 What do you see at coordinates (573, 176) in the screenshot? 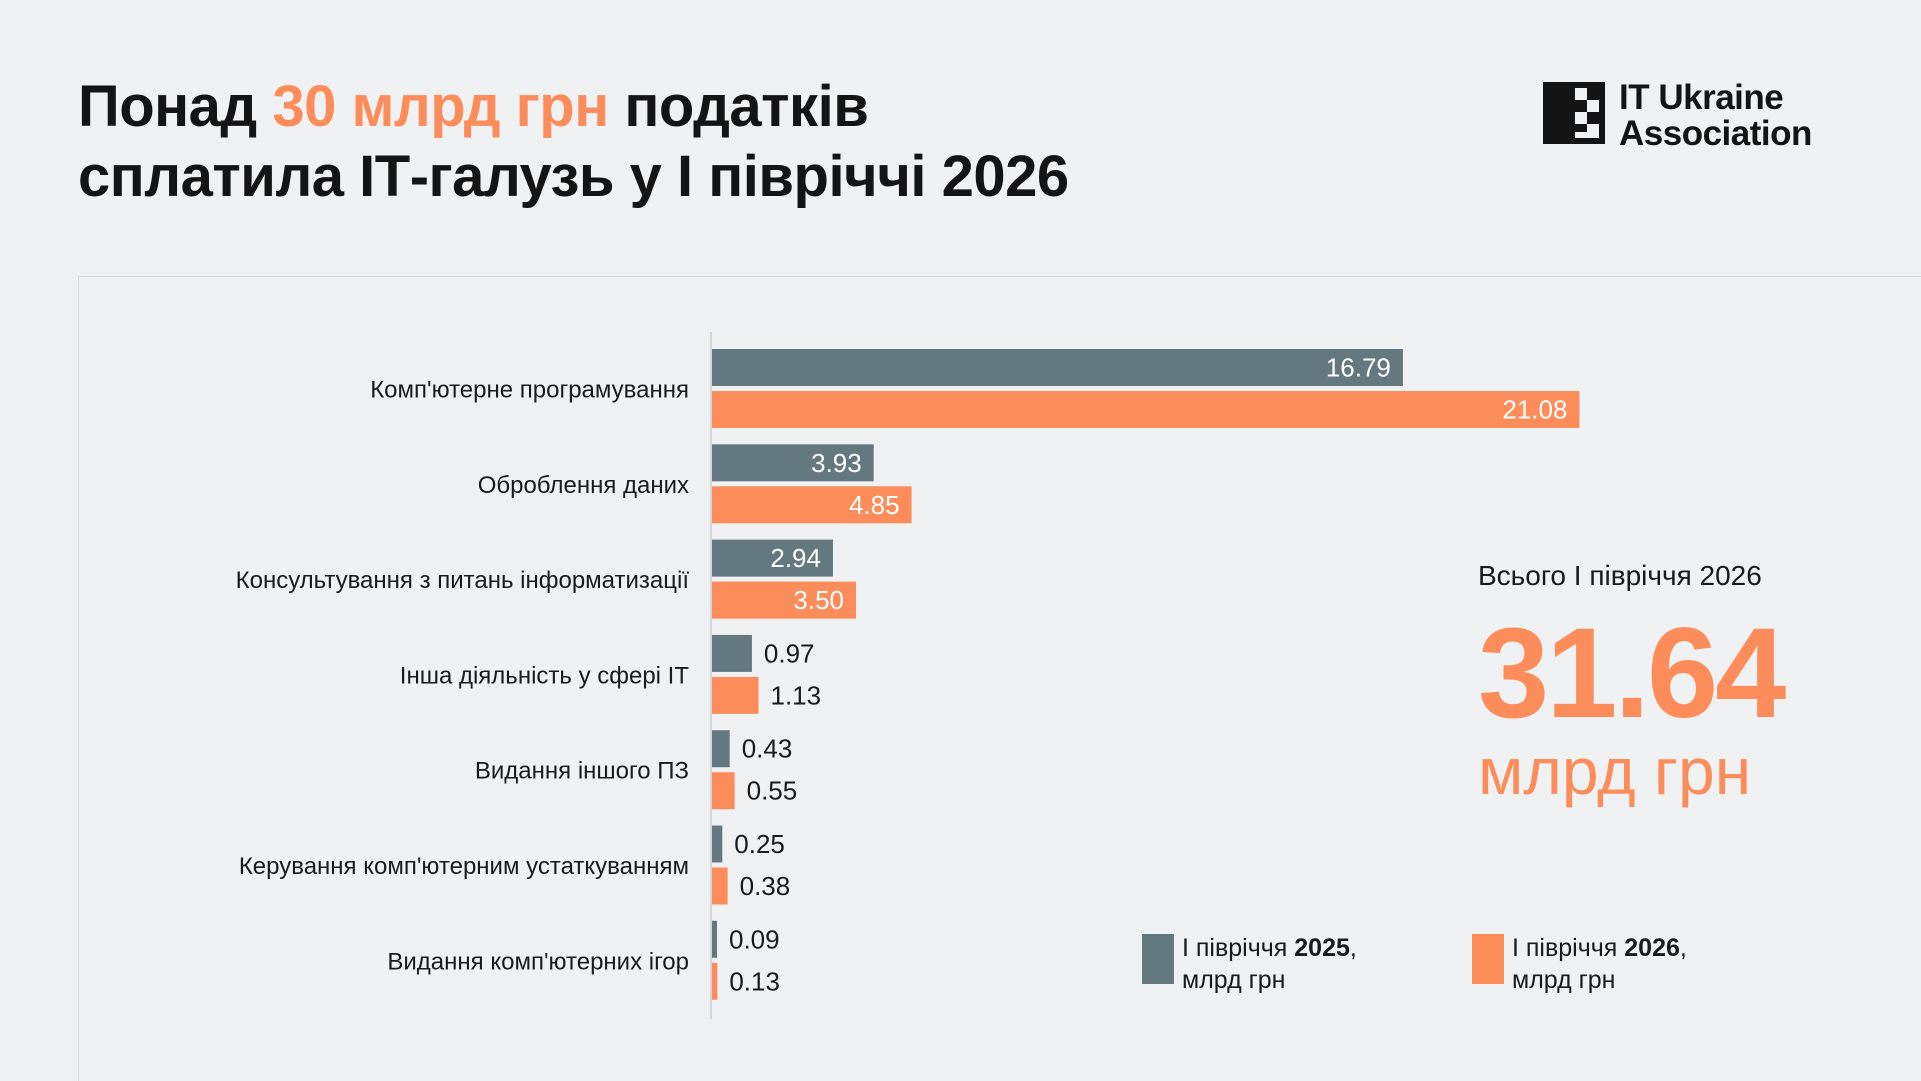
I see `title-line-2: сплатила ІТ-галузь у І півріччі 2026` at bounding box center [573, 176].